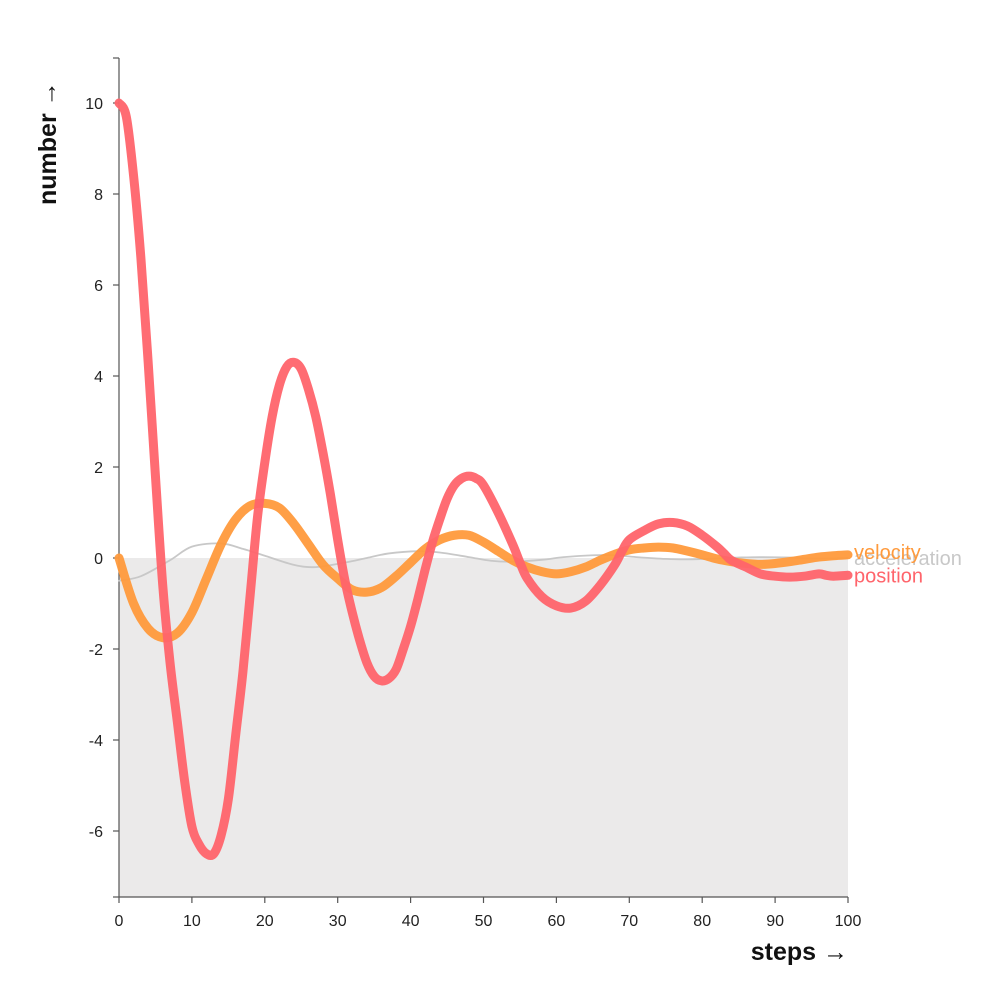  Describe the element at coordinates (338, 921) in the screenshot. I see `x-tick-label: 30` at that location.